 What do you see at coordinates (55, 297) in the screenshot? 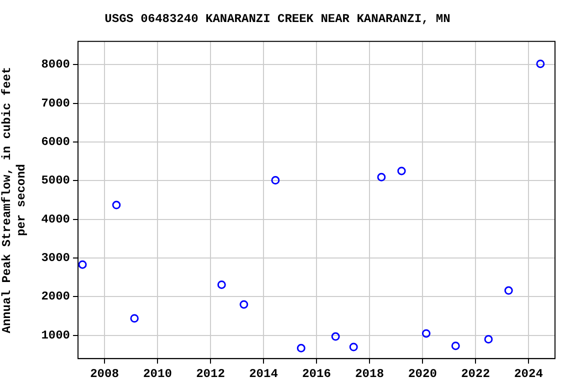
I see `y-tick-label: 2000` at bounding box center [55, 297].